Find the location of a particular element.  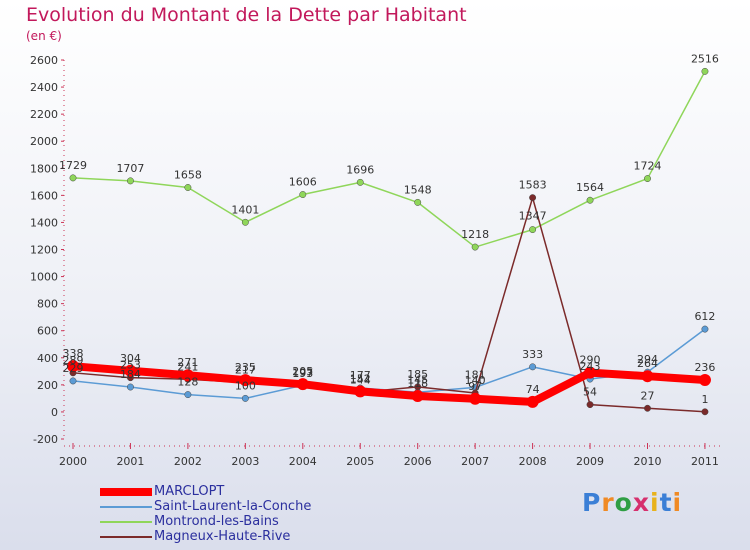

legend-item: MARCLOPT is located at coordinates (205, 491).